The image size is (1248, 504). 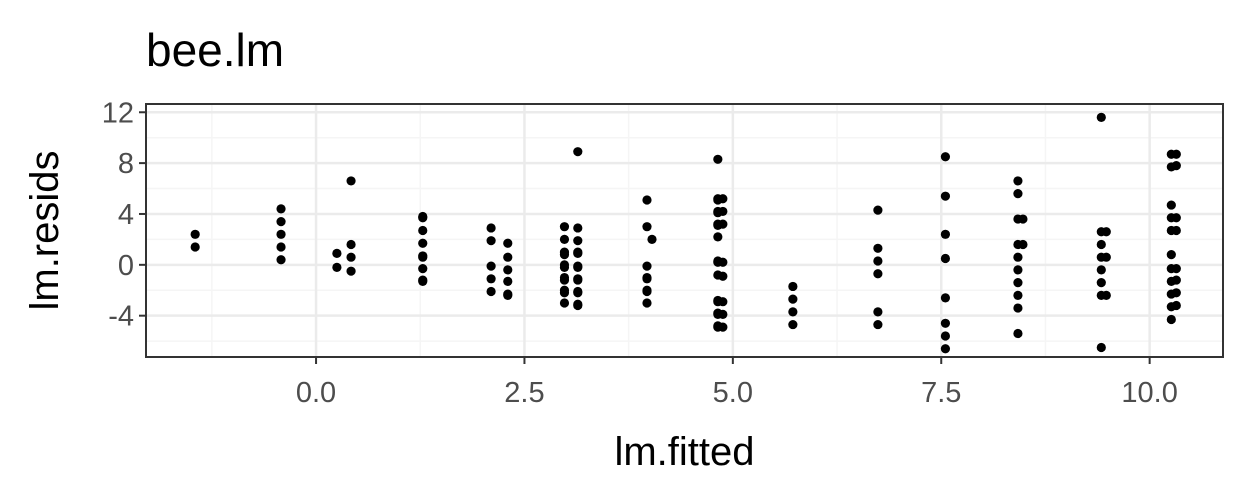 What do you see at coordinates (941, 393) in the screenshot?
I see `x-tick-label: 7.5` at bounding box center [941, 393].